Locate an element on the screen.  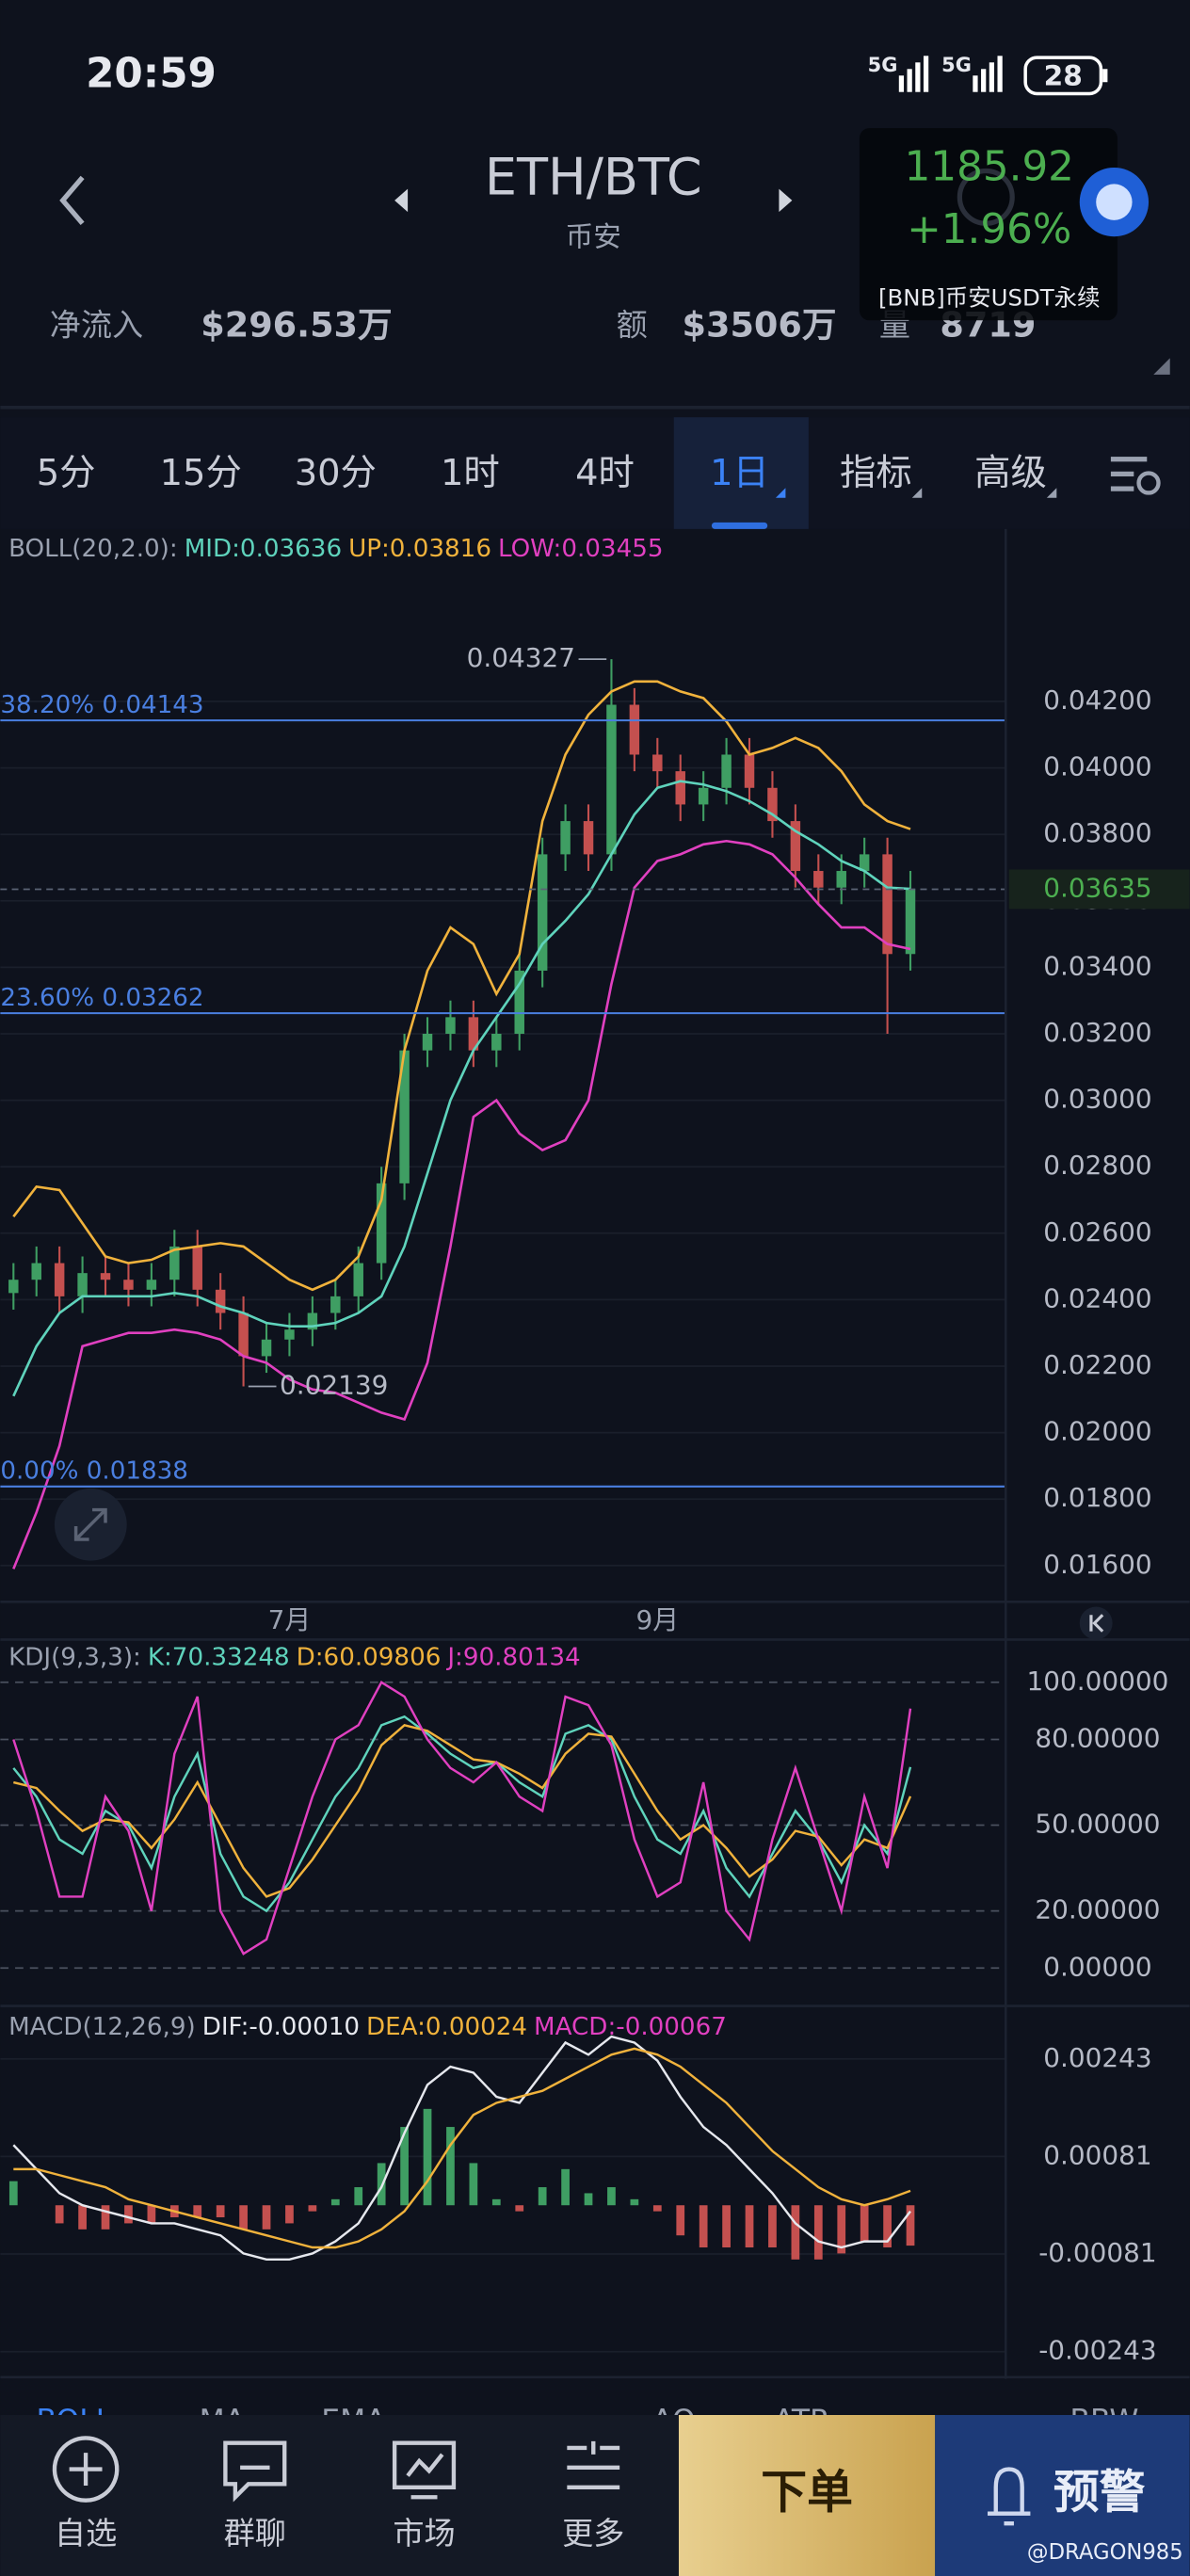
fib-label: 23.60% 0.03262 is located at coordinates (101, 998).